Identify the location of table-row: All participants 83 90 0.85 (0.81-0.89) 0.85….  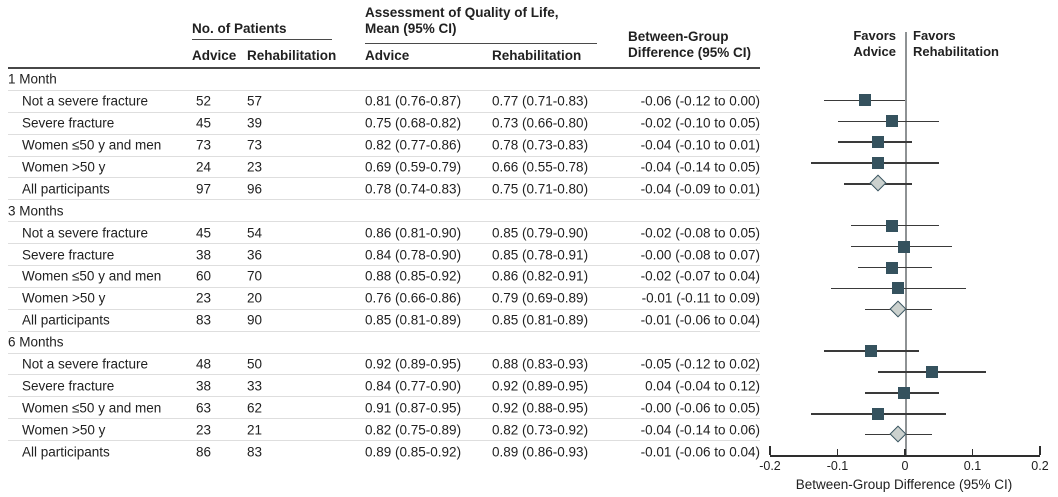
(384, 321).